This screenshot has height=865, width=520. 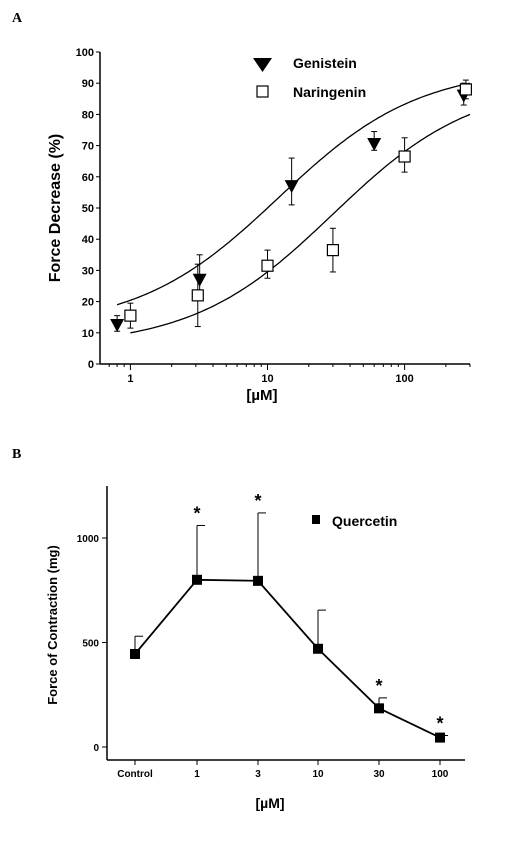 What do you see at coordinates (88, 334) in the screenshot?
I see `y-tick-label: 10` at bounding box center [88, 334].